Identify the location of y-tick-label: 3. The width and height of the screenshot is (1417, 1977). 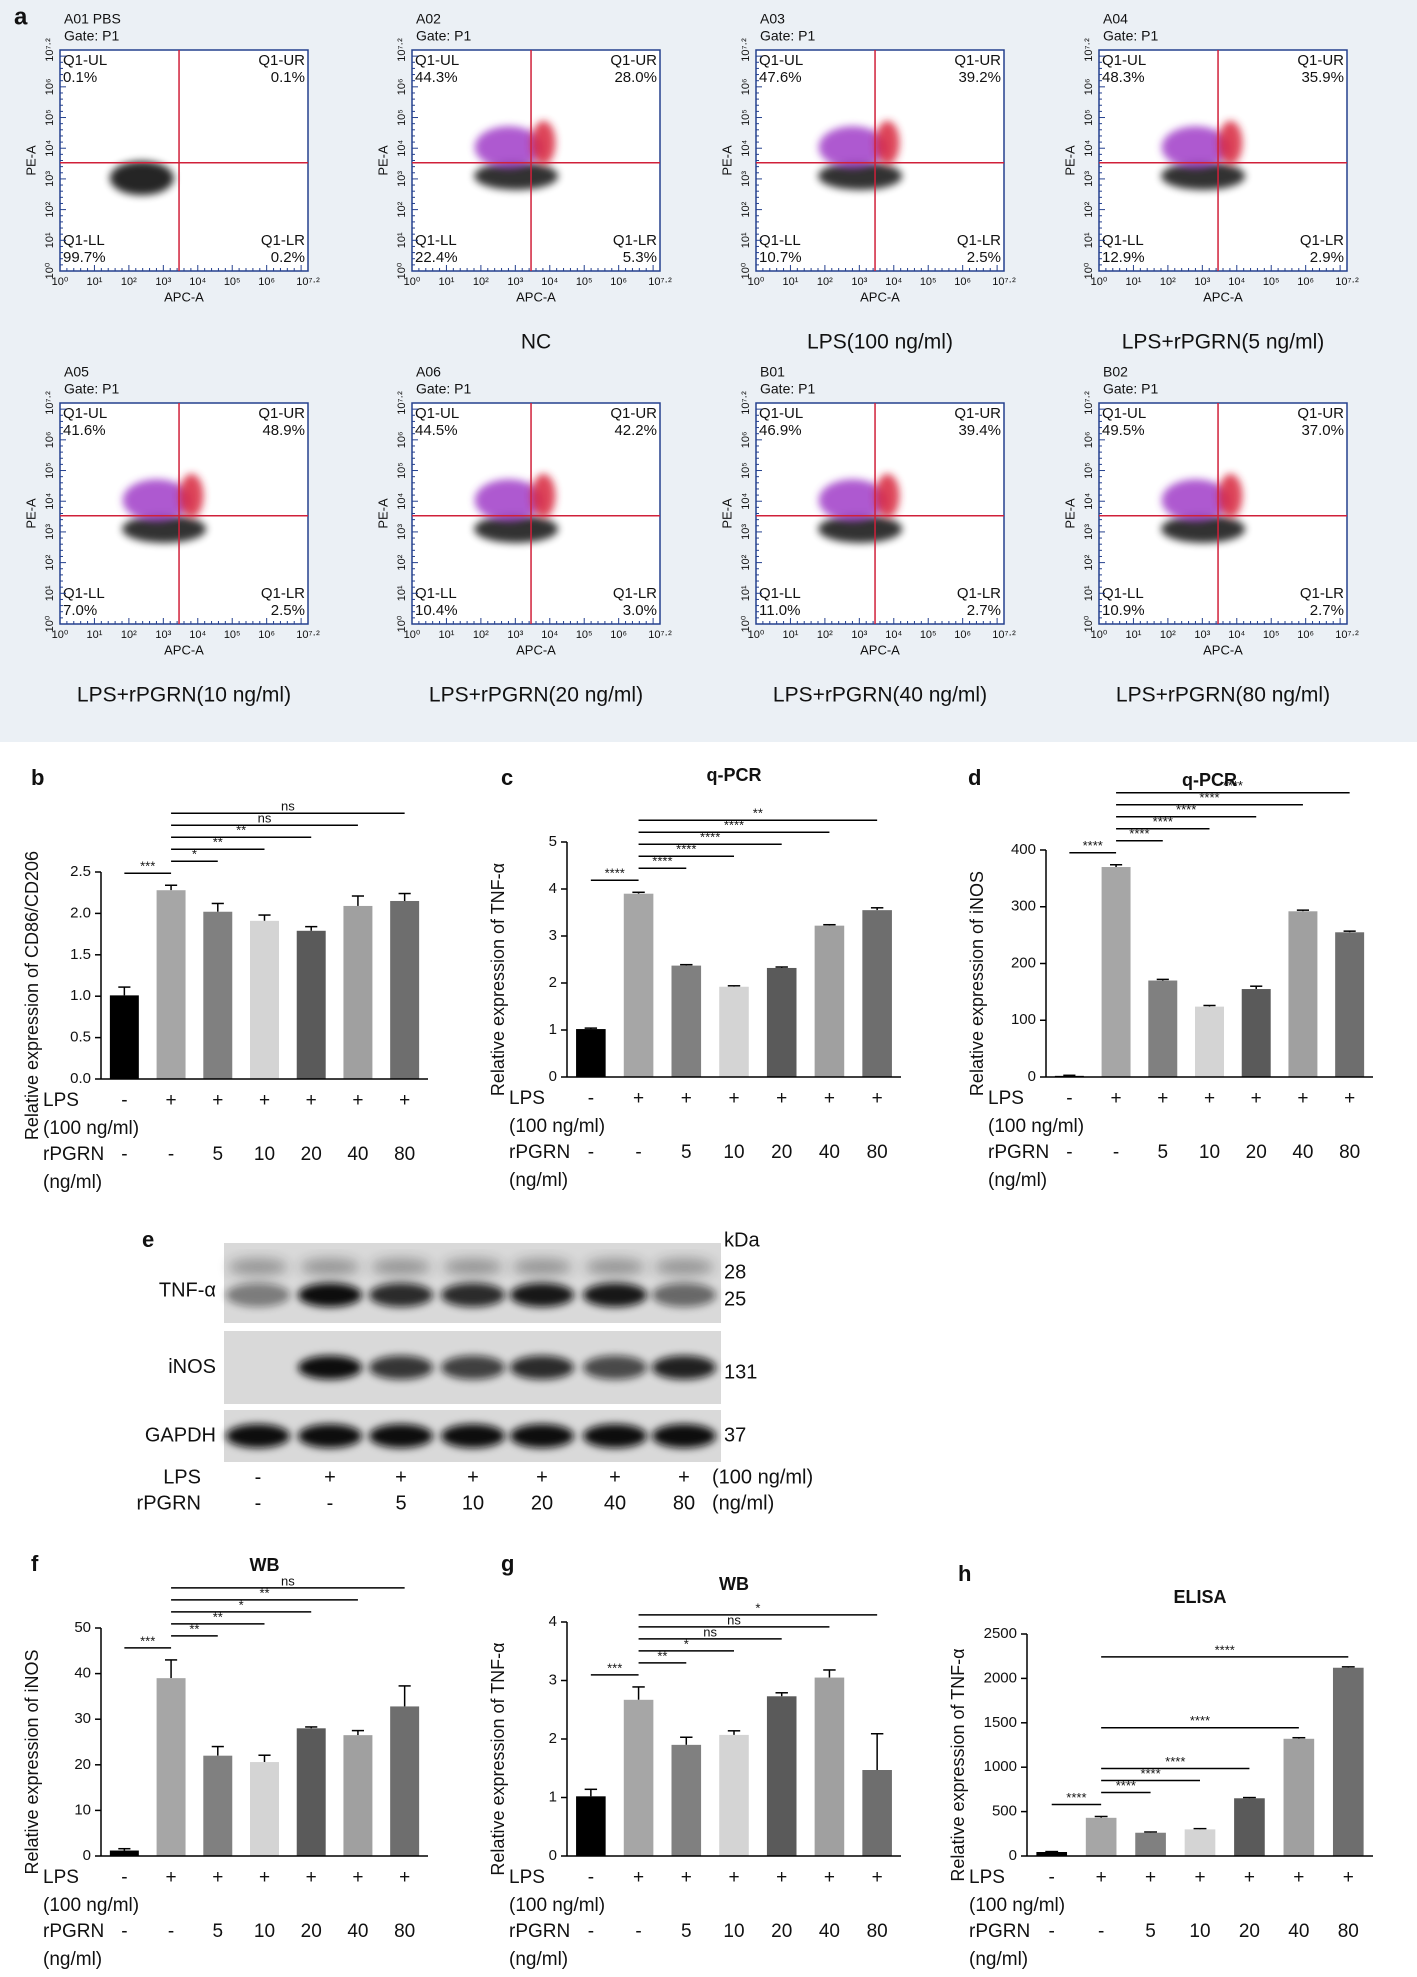
(553, 935).